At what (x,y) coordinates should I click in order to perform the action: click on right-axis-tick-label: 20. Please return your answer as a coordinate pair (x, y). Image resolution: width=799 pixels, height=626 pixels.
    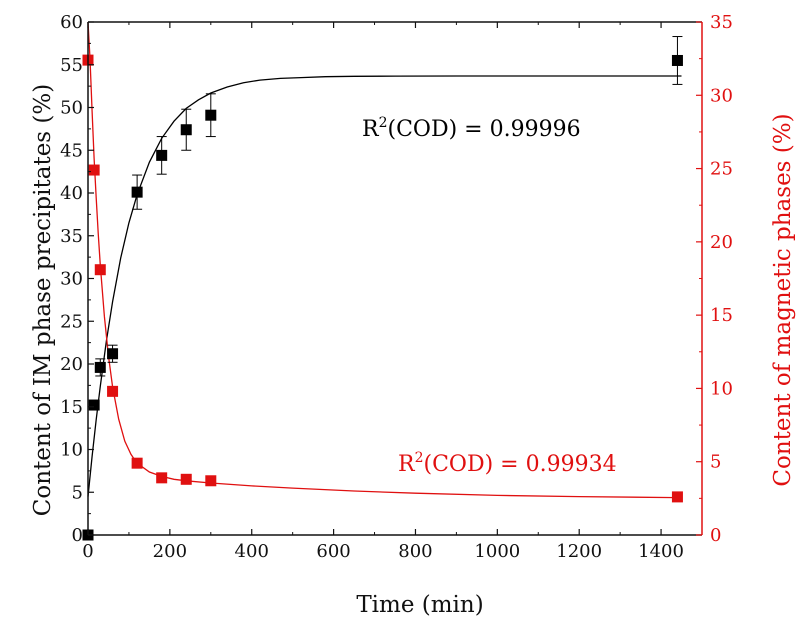
    Looking at the image, I should click on (721, 242).